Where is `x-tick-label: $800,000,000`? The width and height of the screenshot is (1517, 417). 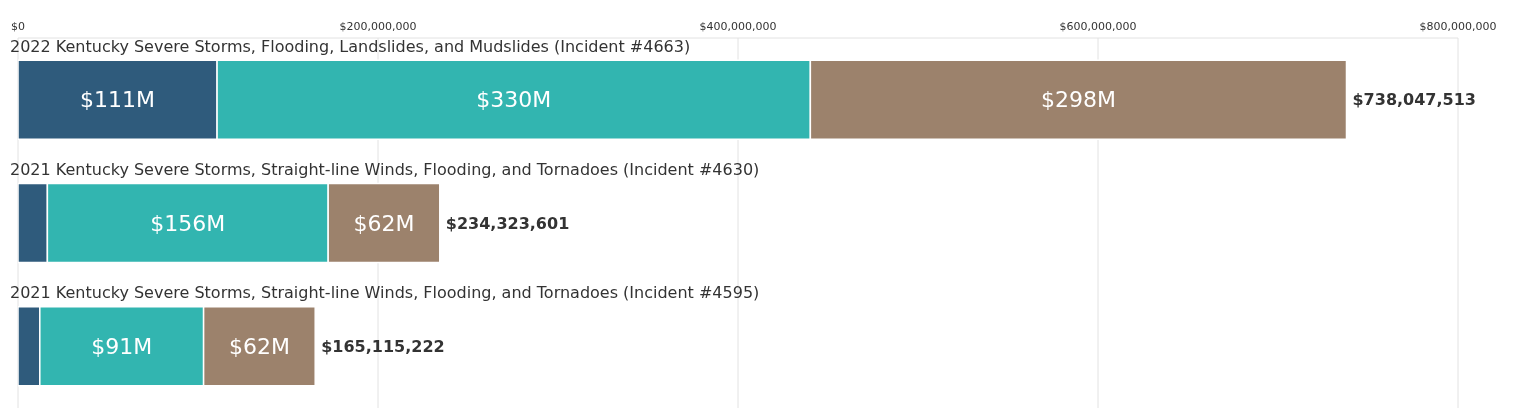 x-tick-label: $800,000,000 is located at coordinates (1458, 26).